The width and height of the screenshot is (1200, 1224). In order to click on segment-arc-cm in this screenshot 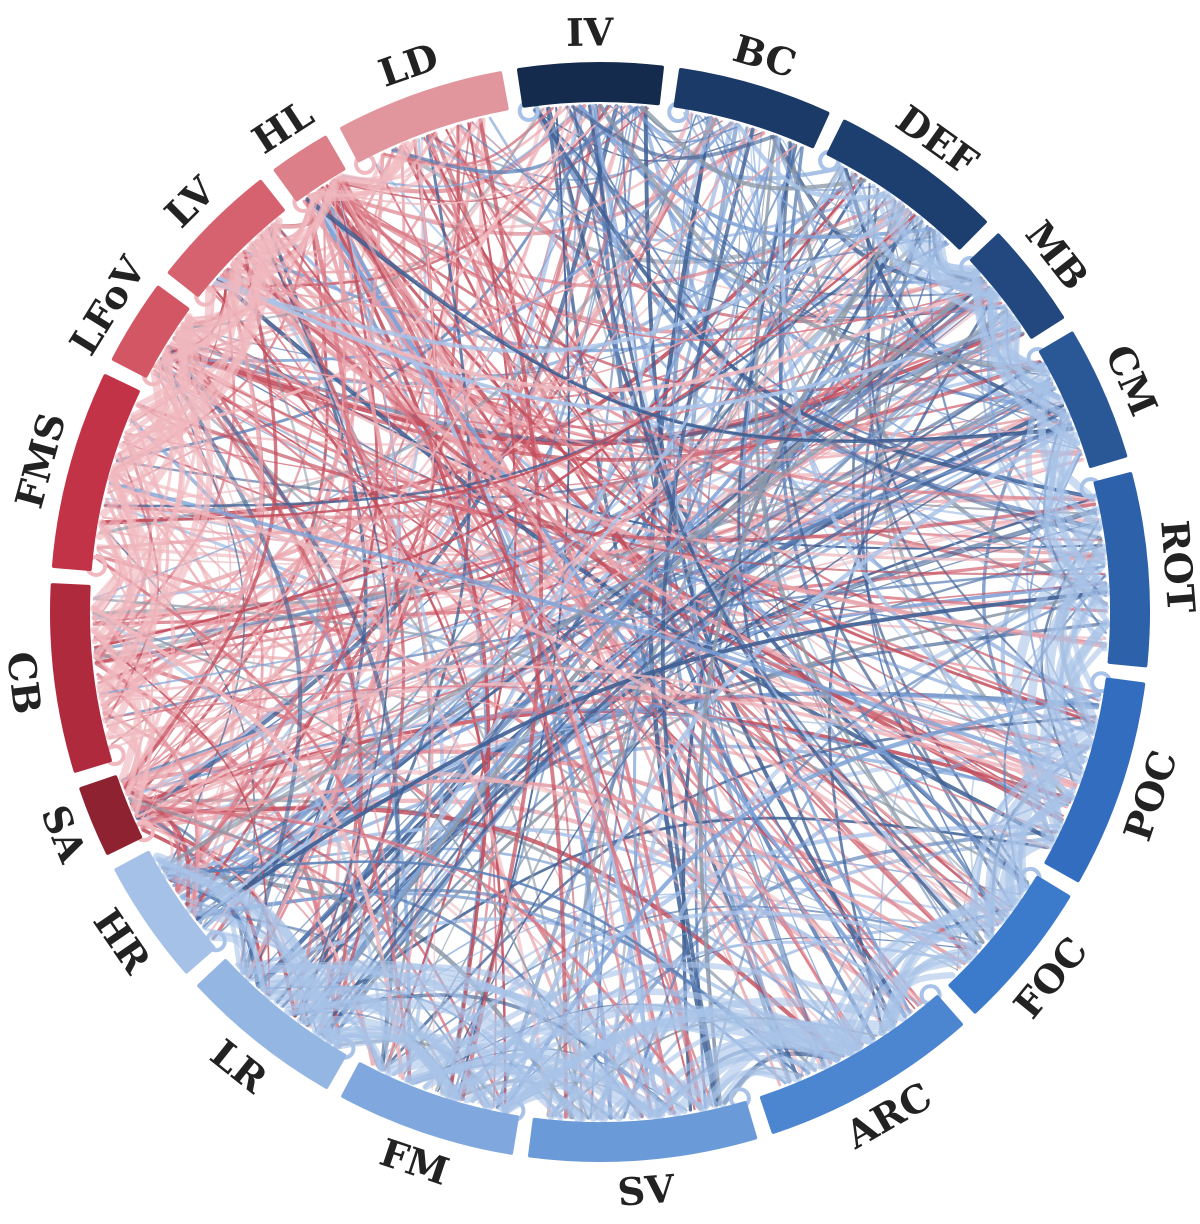, I will do `click(1083, 399)`.